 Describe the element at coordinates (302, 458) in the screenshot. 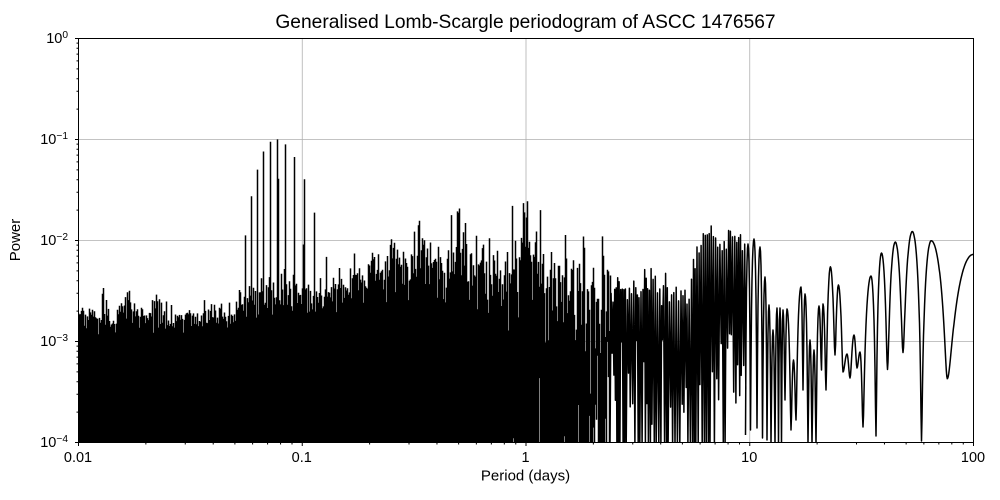

I see `svg-text: 0.1` at that location.